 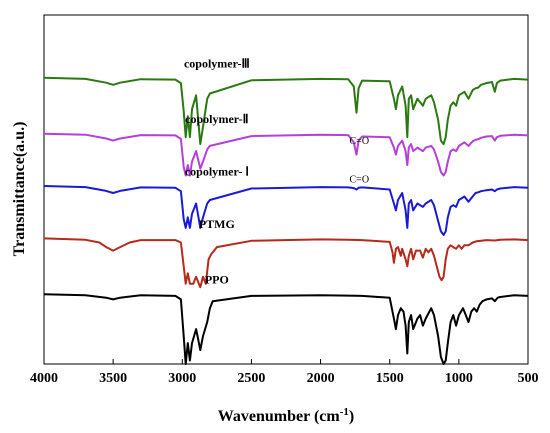 What do you see at coordinates (182, 378) in the screenshot?
I see `x-tick-label-2: 3000` at bounding box center [182, 378].